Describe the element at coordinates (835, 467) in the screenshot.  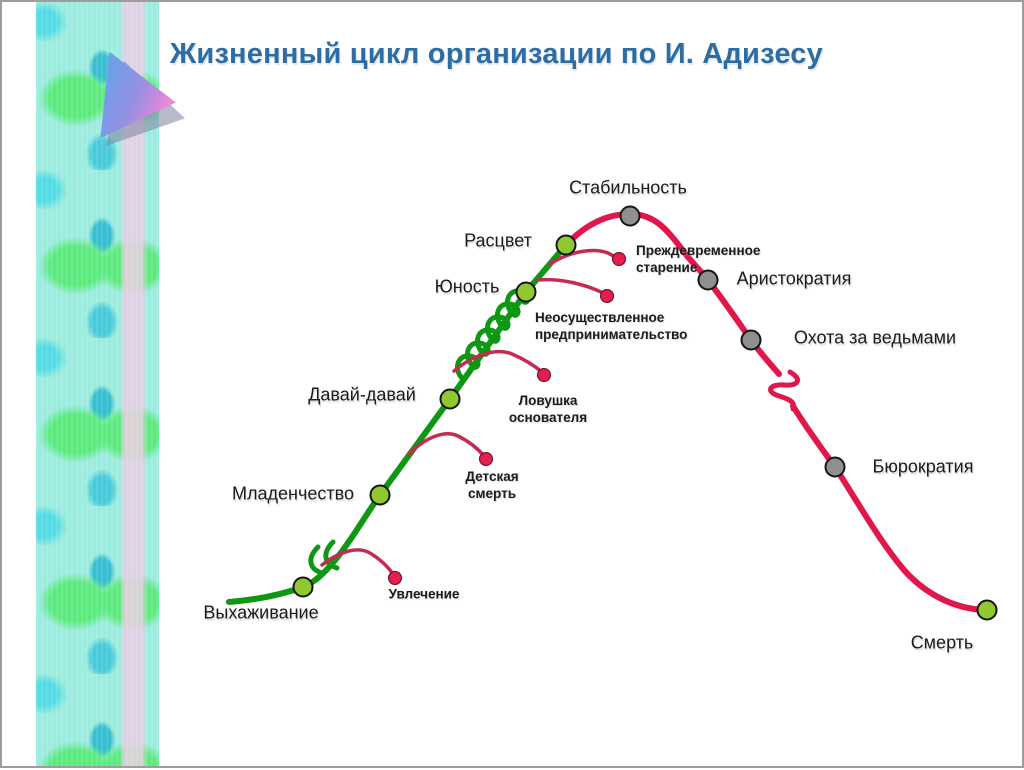
I see `stage-dot-byurokratiya` at that location.